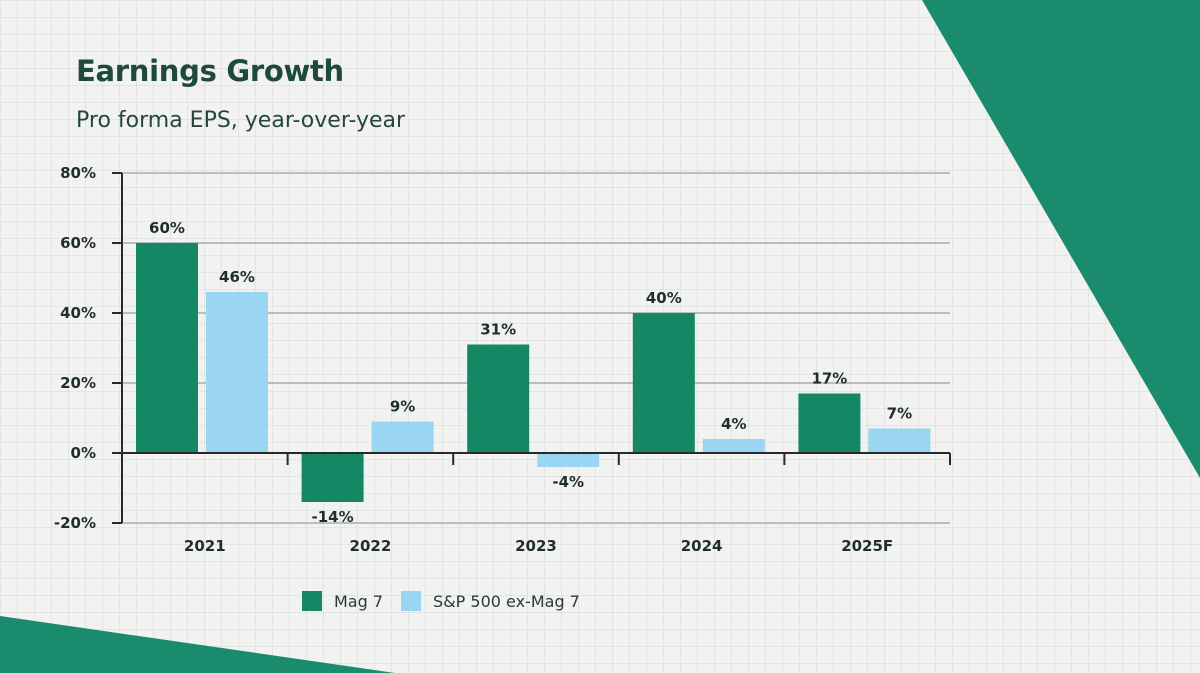  What do you see at coordinates (402, 437) in the screenshot?
I see `bar-sp500-2022` at bounding box center [402, 437].